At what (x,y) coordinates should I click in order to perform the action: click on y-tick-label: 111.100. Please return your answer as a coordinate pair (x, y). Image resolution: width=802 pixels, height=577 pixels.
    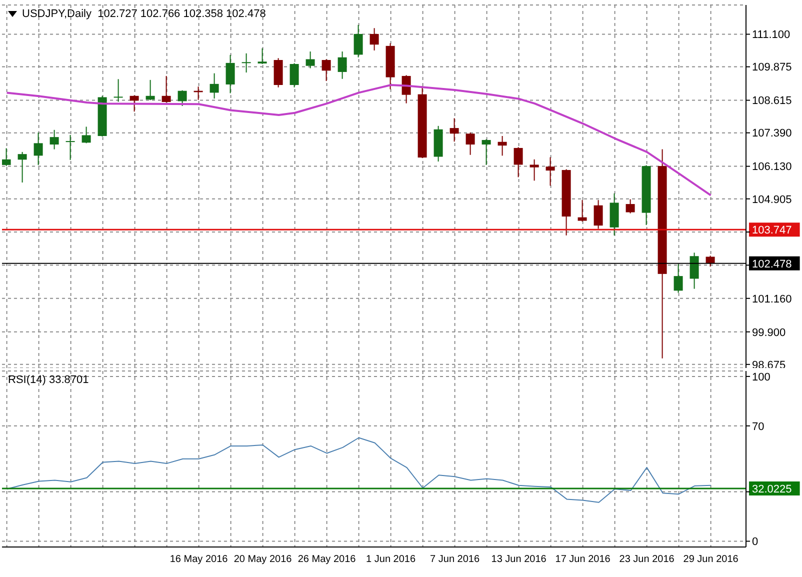
    Looking at the image, I should click on (771, 35).